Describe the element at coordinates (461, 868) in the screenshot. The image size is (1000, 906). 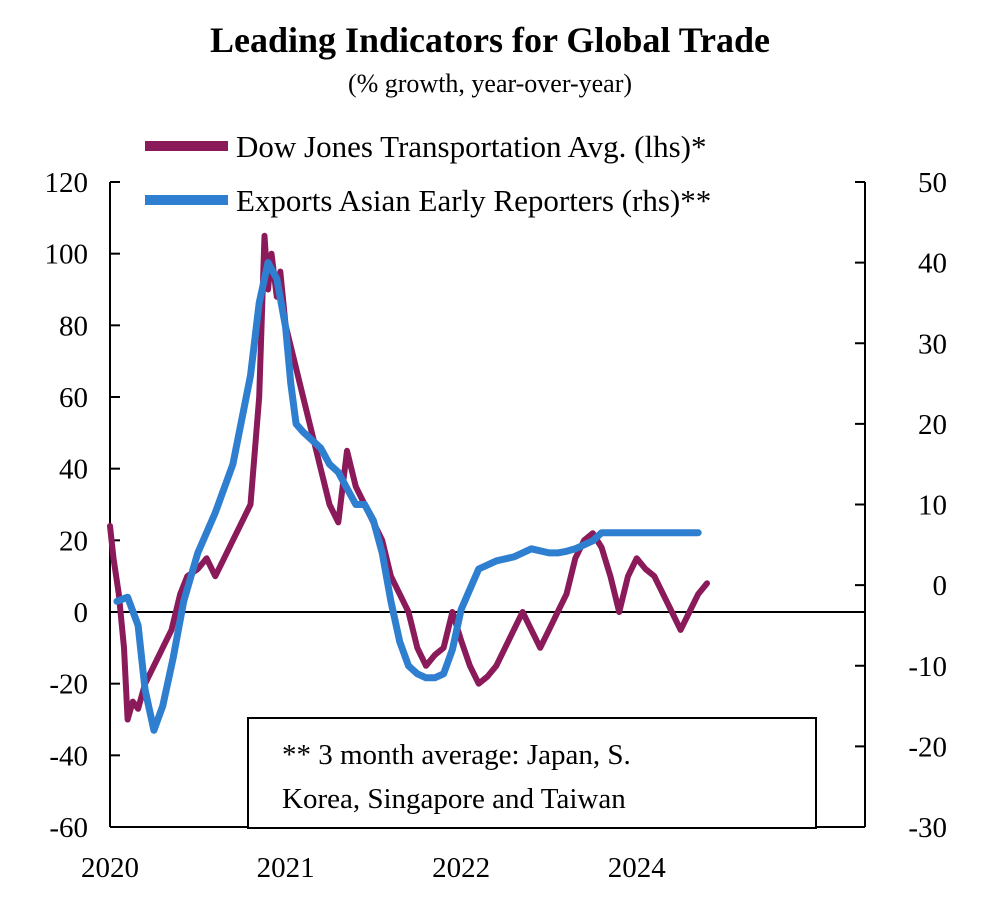
I see `x-tick-label: 2022` at that location.